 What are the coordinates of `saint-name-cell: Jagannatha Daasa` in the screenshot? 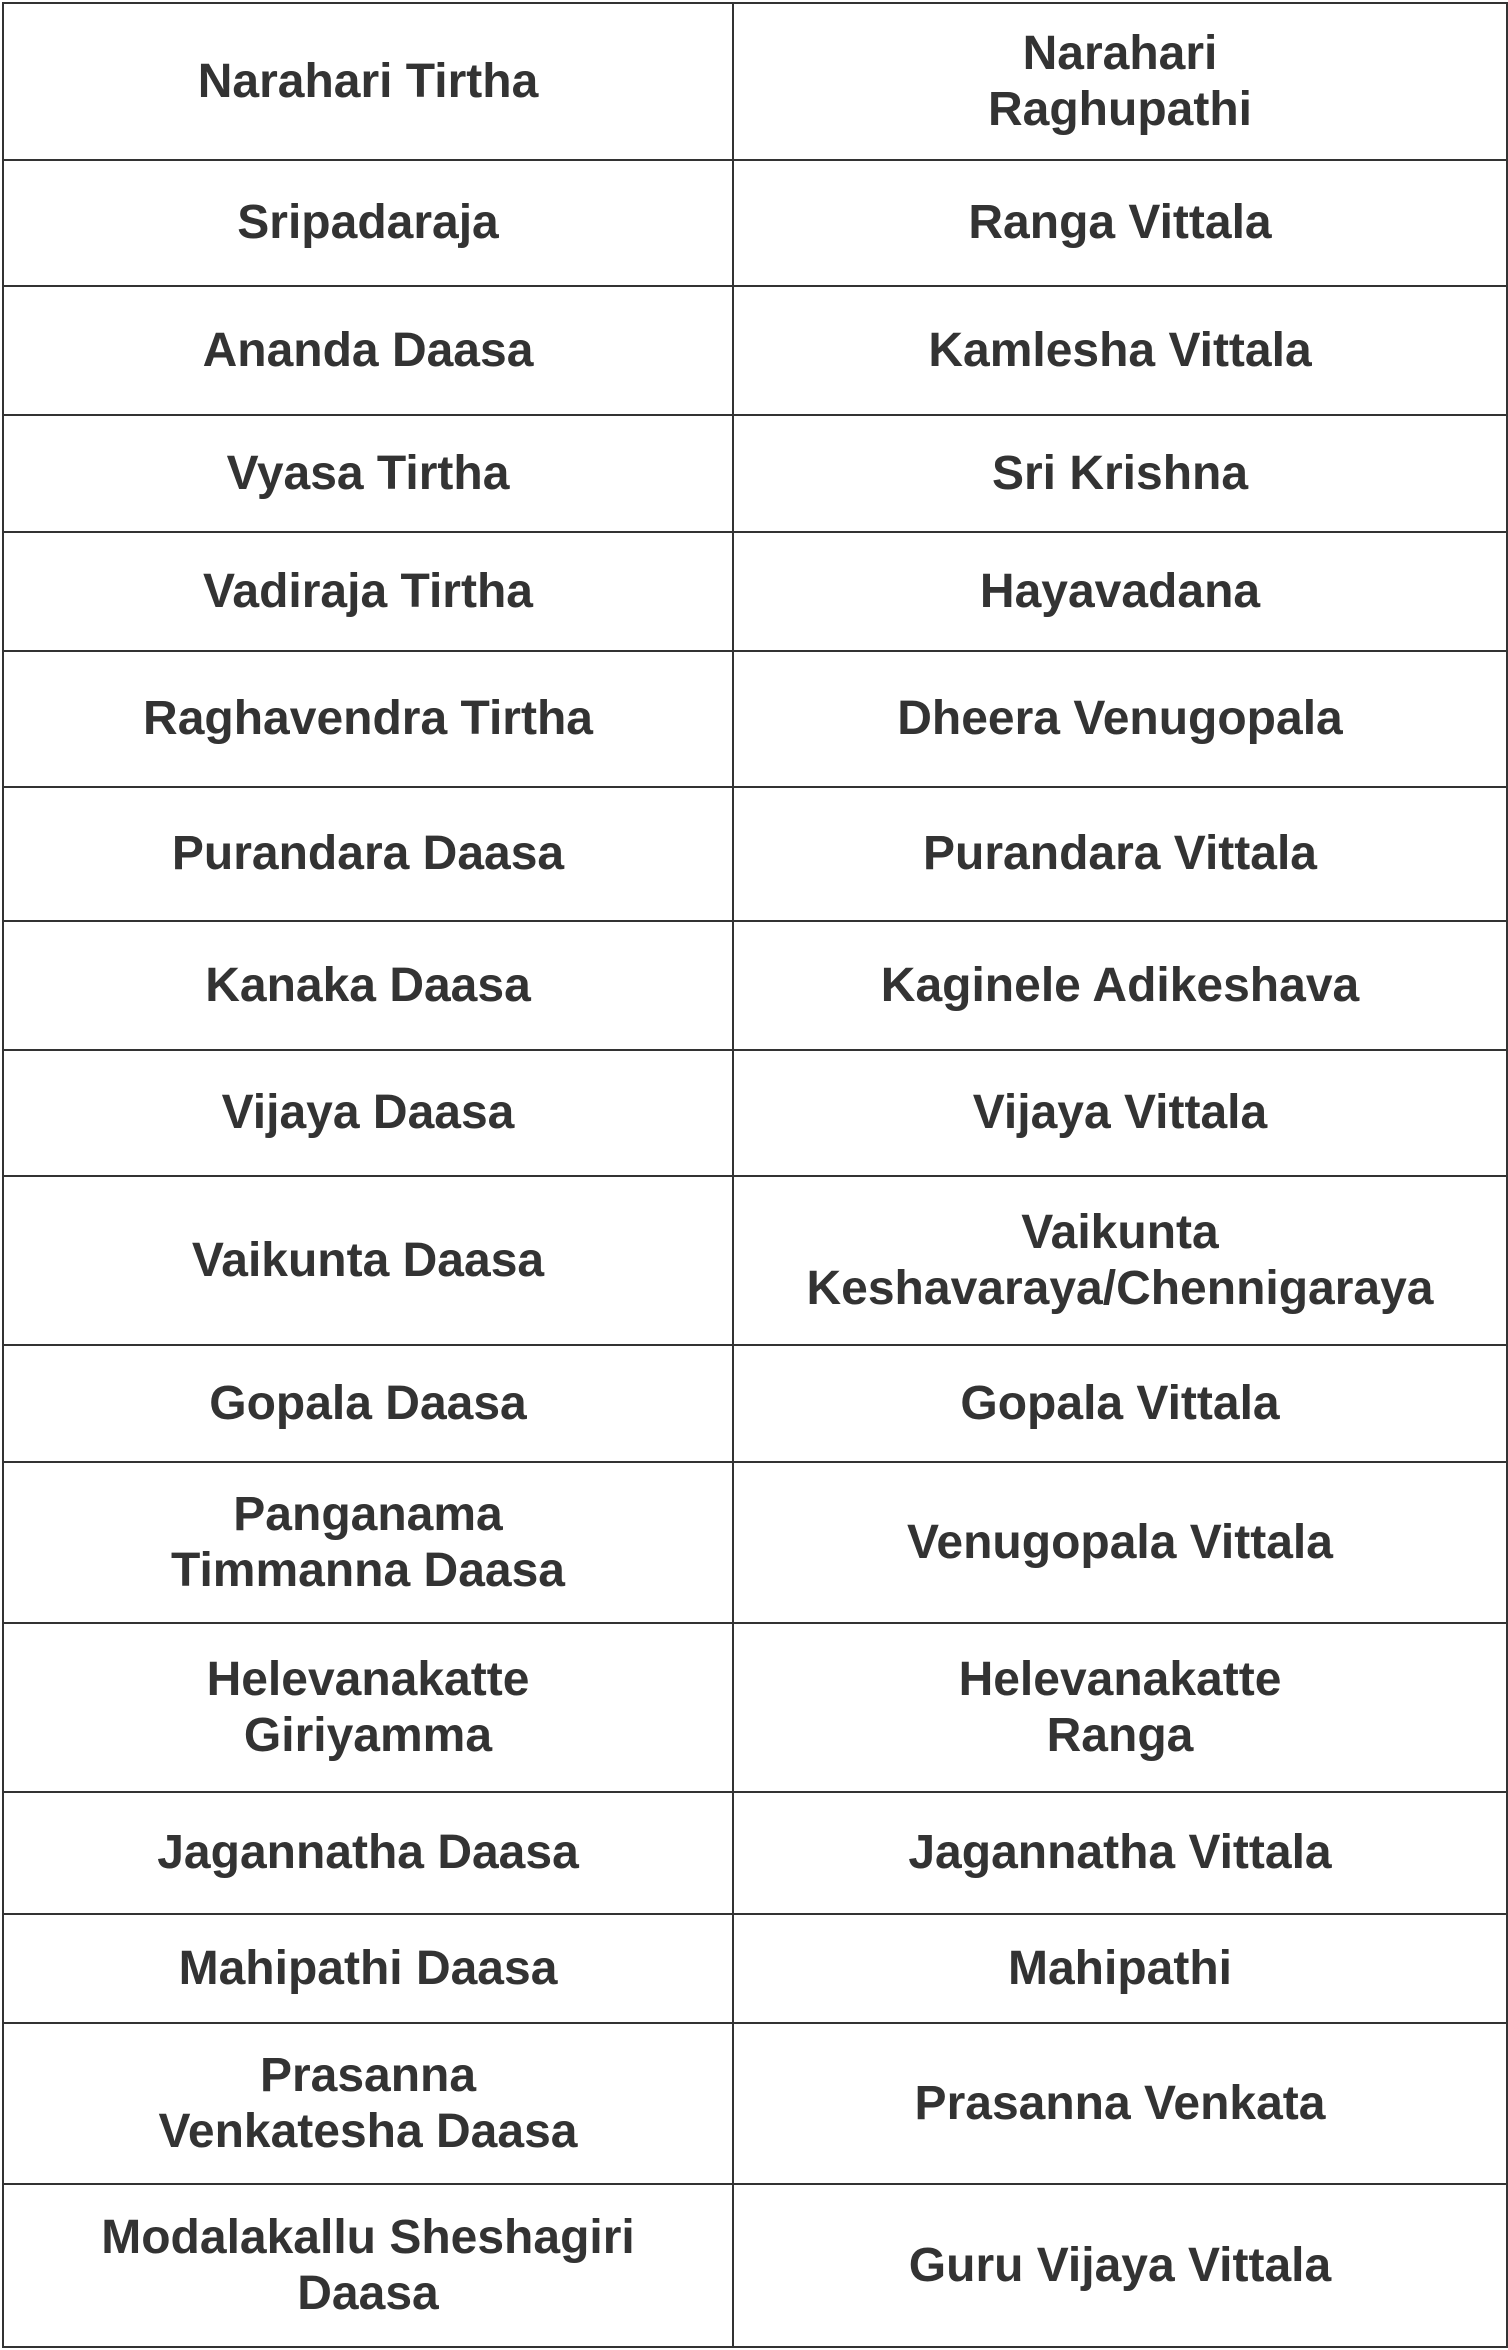 It's located at (368, 1853).